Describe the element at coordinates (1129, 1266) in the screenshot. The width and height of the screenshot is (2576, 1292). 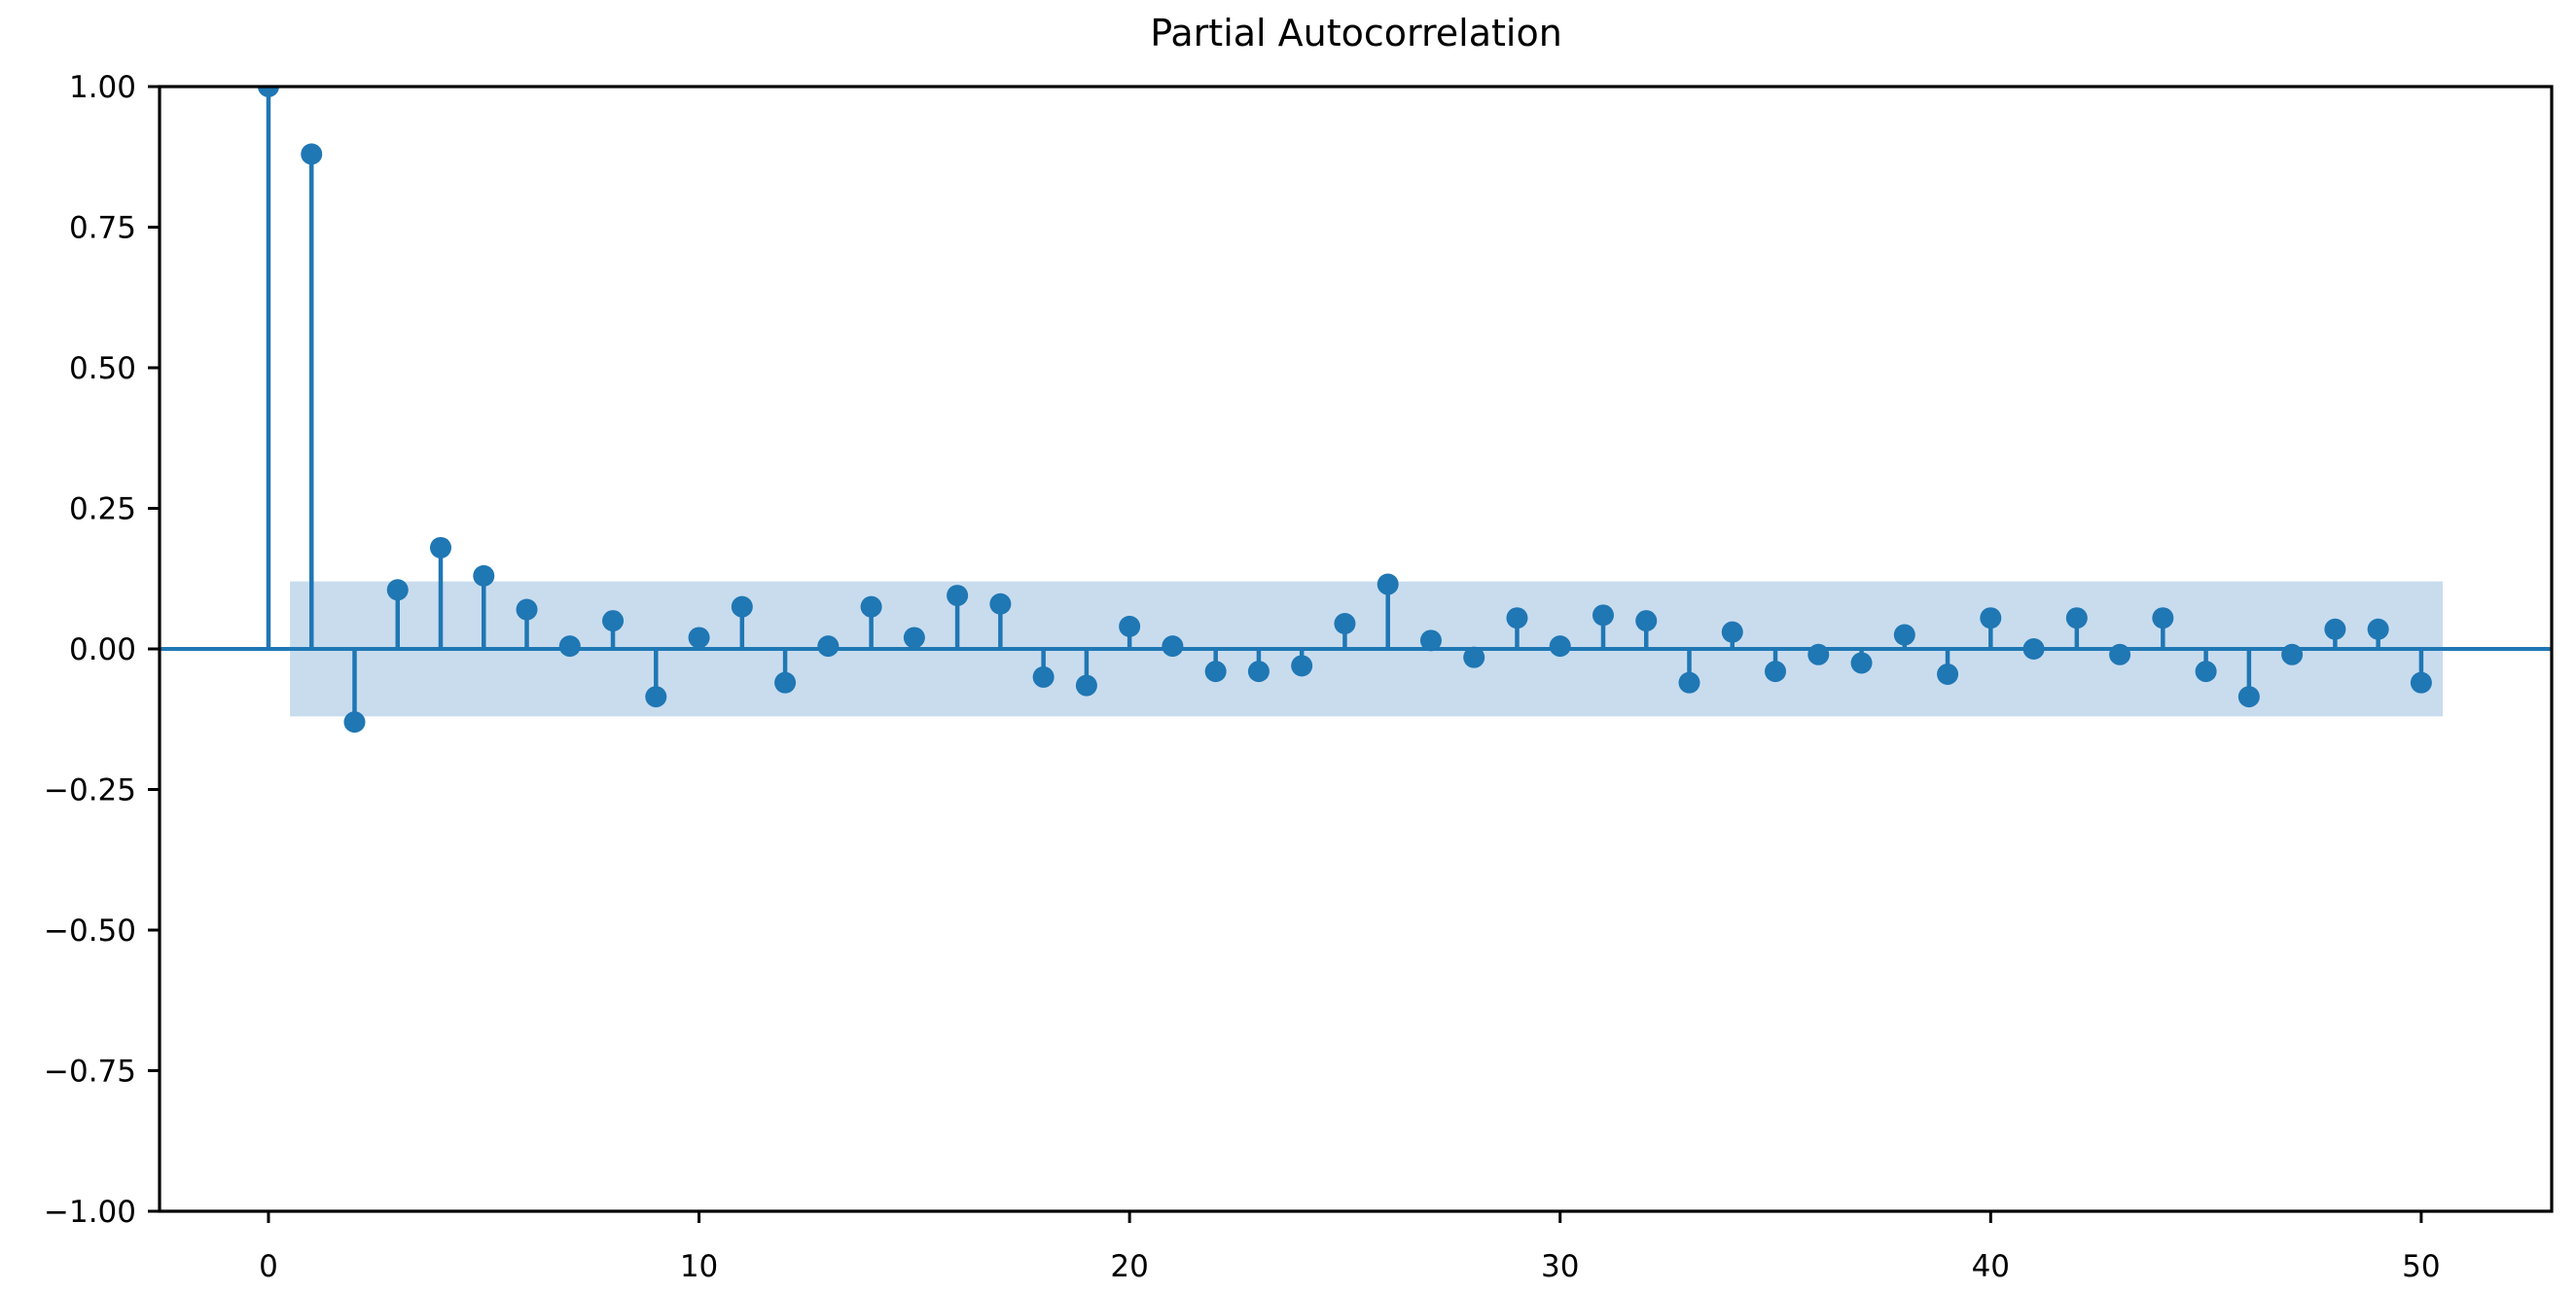
I see `x-tick-label: 20` at that location.